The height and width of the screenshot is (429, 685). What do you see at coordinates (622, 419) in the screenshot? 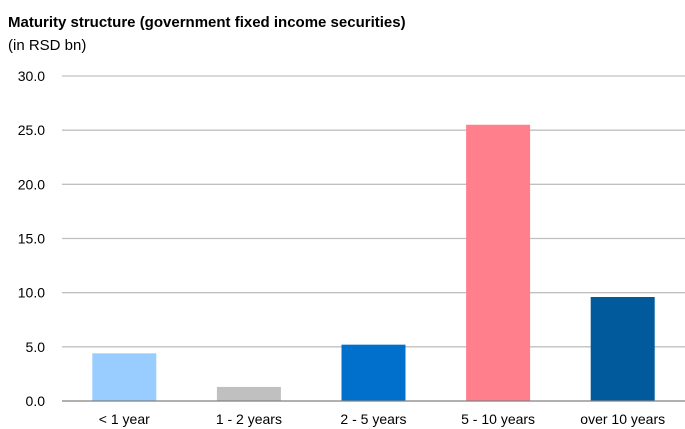
I see `x-tick-label: over 10 years` at bounding box center [622, 419].